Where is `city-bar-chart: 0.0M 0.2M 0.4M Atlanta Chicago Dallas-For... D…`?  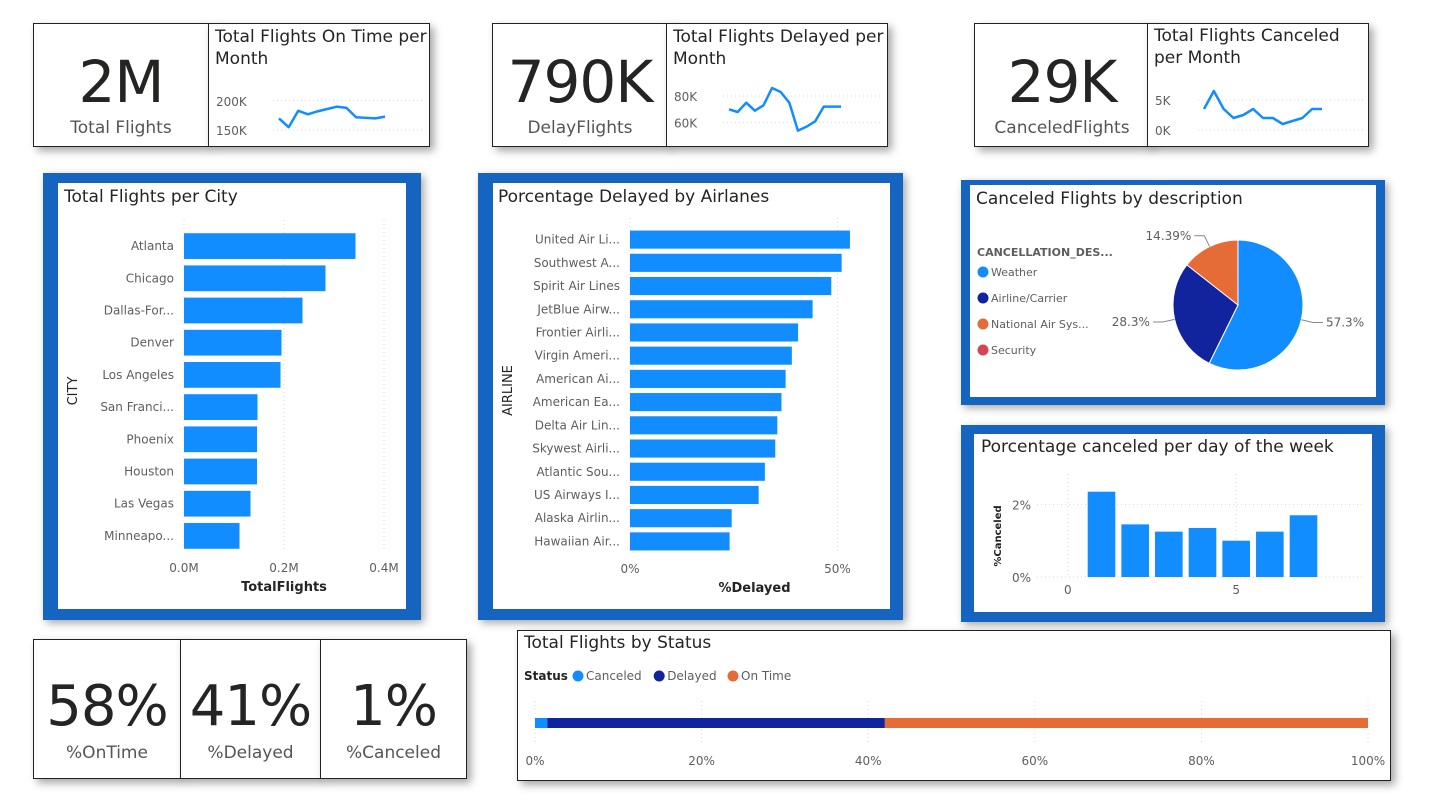 city-bar-chart: 0.0M 0.2M 0.4M Atlanta Chicago Dallas-For... D… is located at coordinates (232, 407).